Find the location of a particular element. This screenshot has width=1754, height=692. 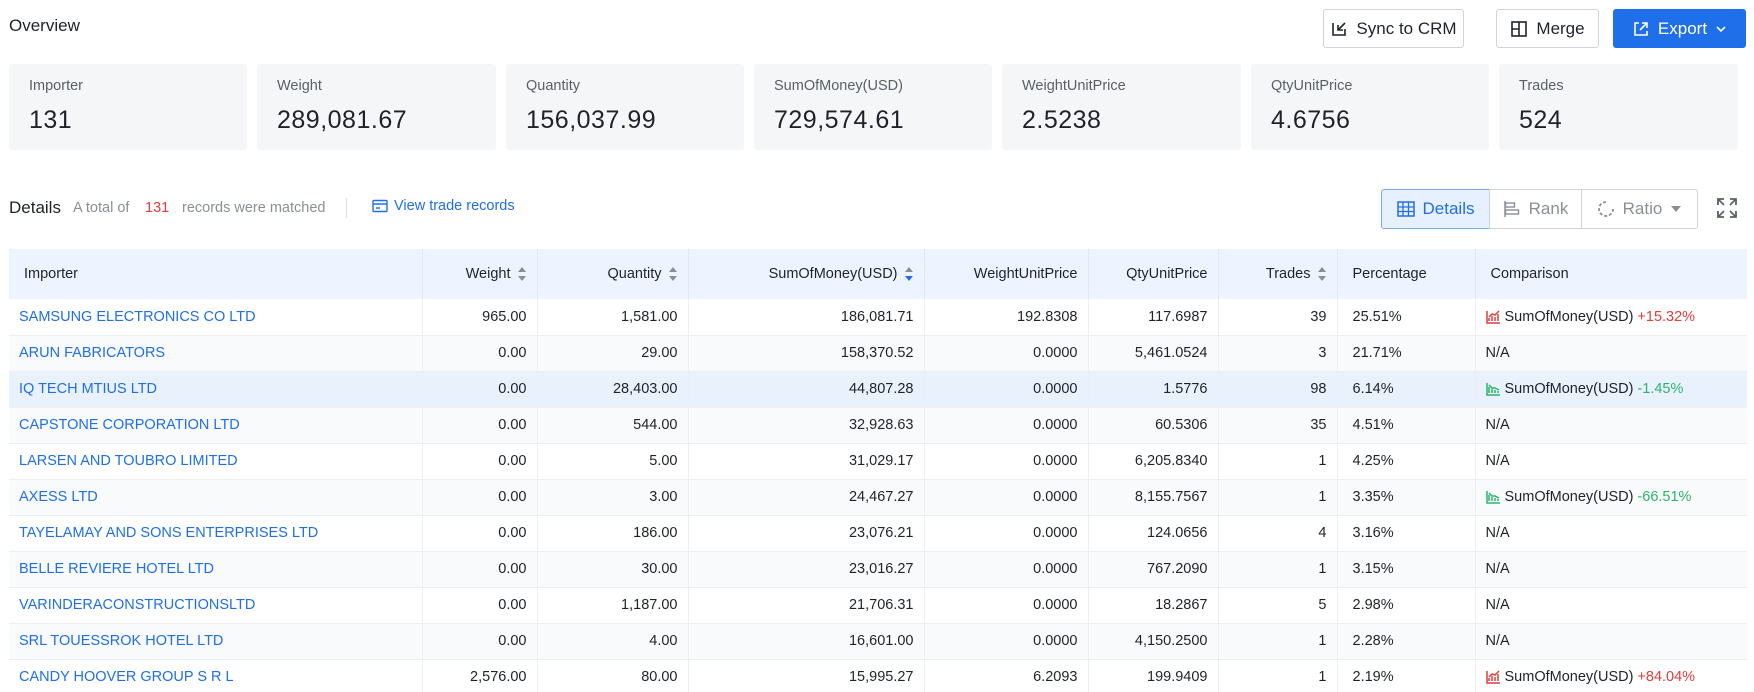

importer-cell: SAMSUNG ELECTRONICS CO LTD is located at coordinates (216, 317).